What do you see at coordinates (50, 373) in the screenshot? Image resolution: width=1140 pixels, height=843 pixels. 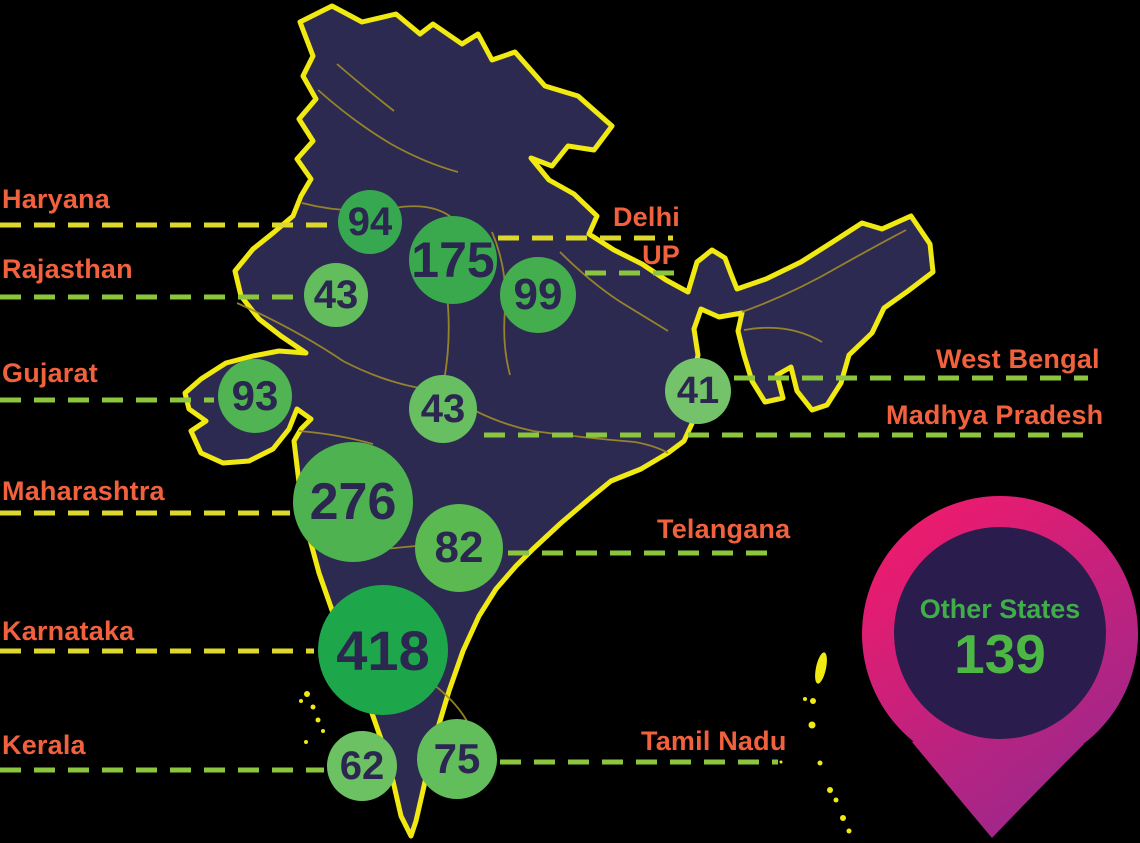 I see `label-gujarat: Gujarat` at bounding box center [50, 373].